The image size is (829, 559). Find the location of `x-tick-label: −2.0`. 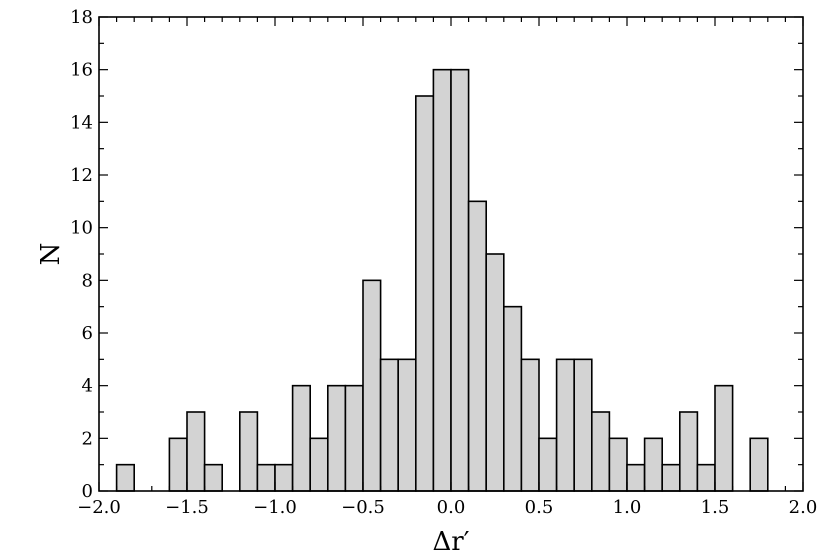

x-tick-label: −2.0 is located at coordinates (99, 507).